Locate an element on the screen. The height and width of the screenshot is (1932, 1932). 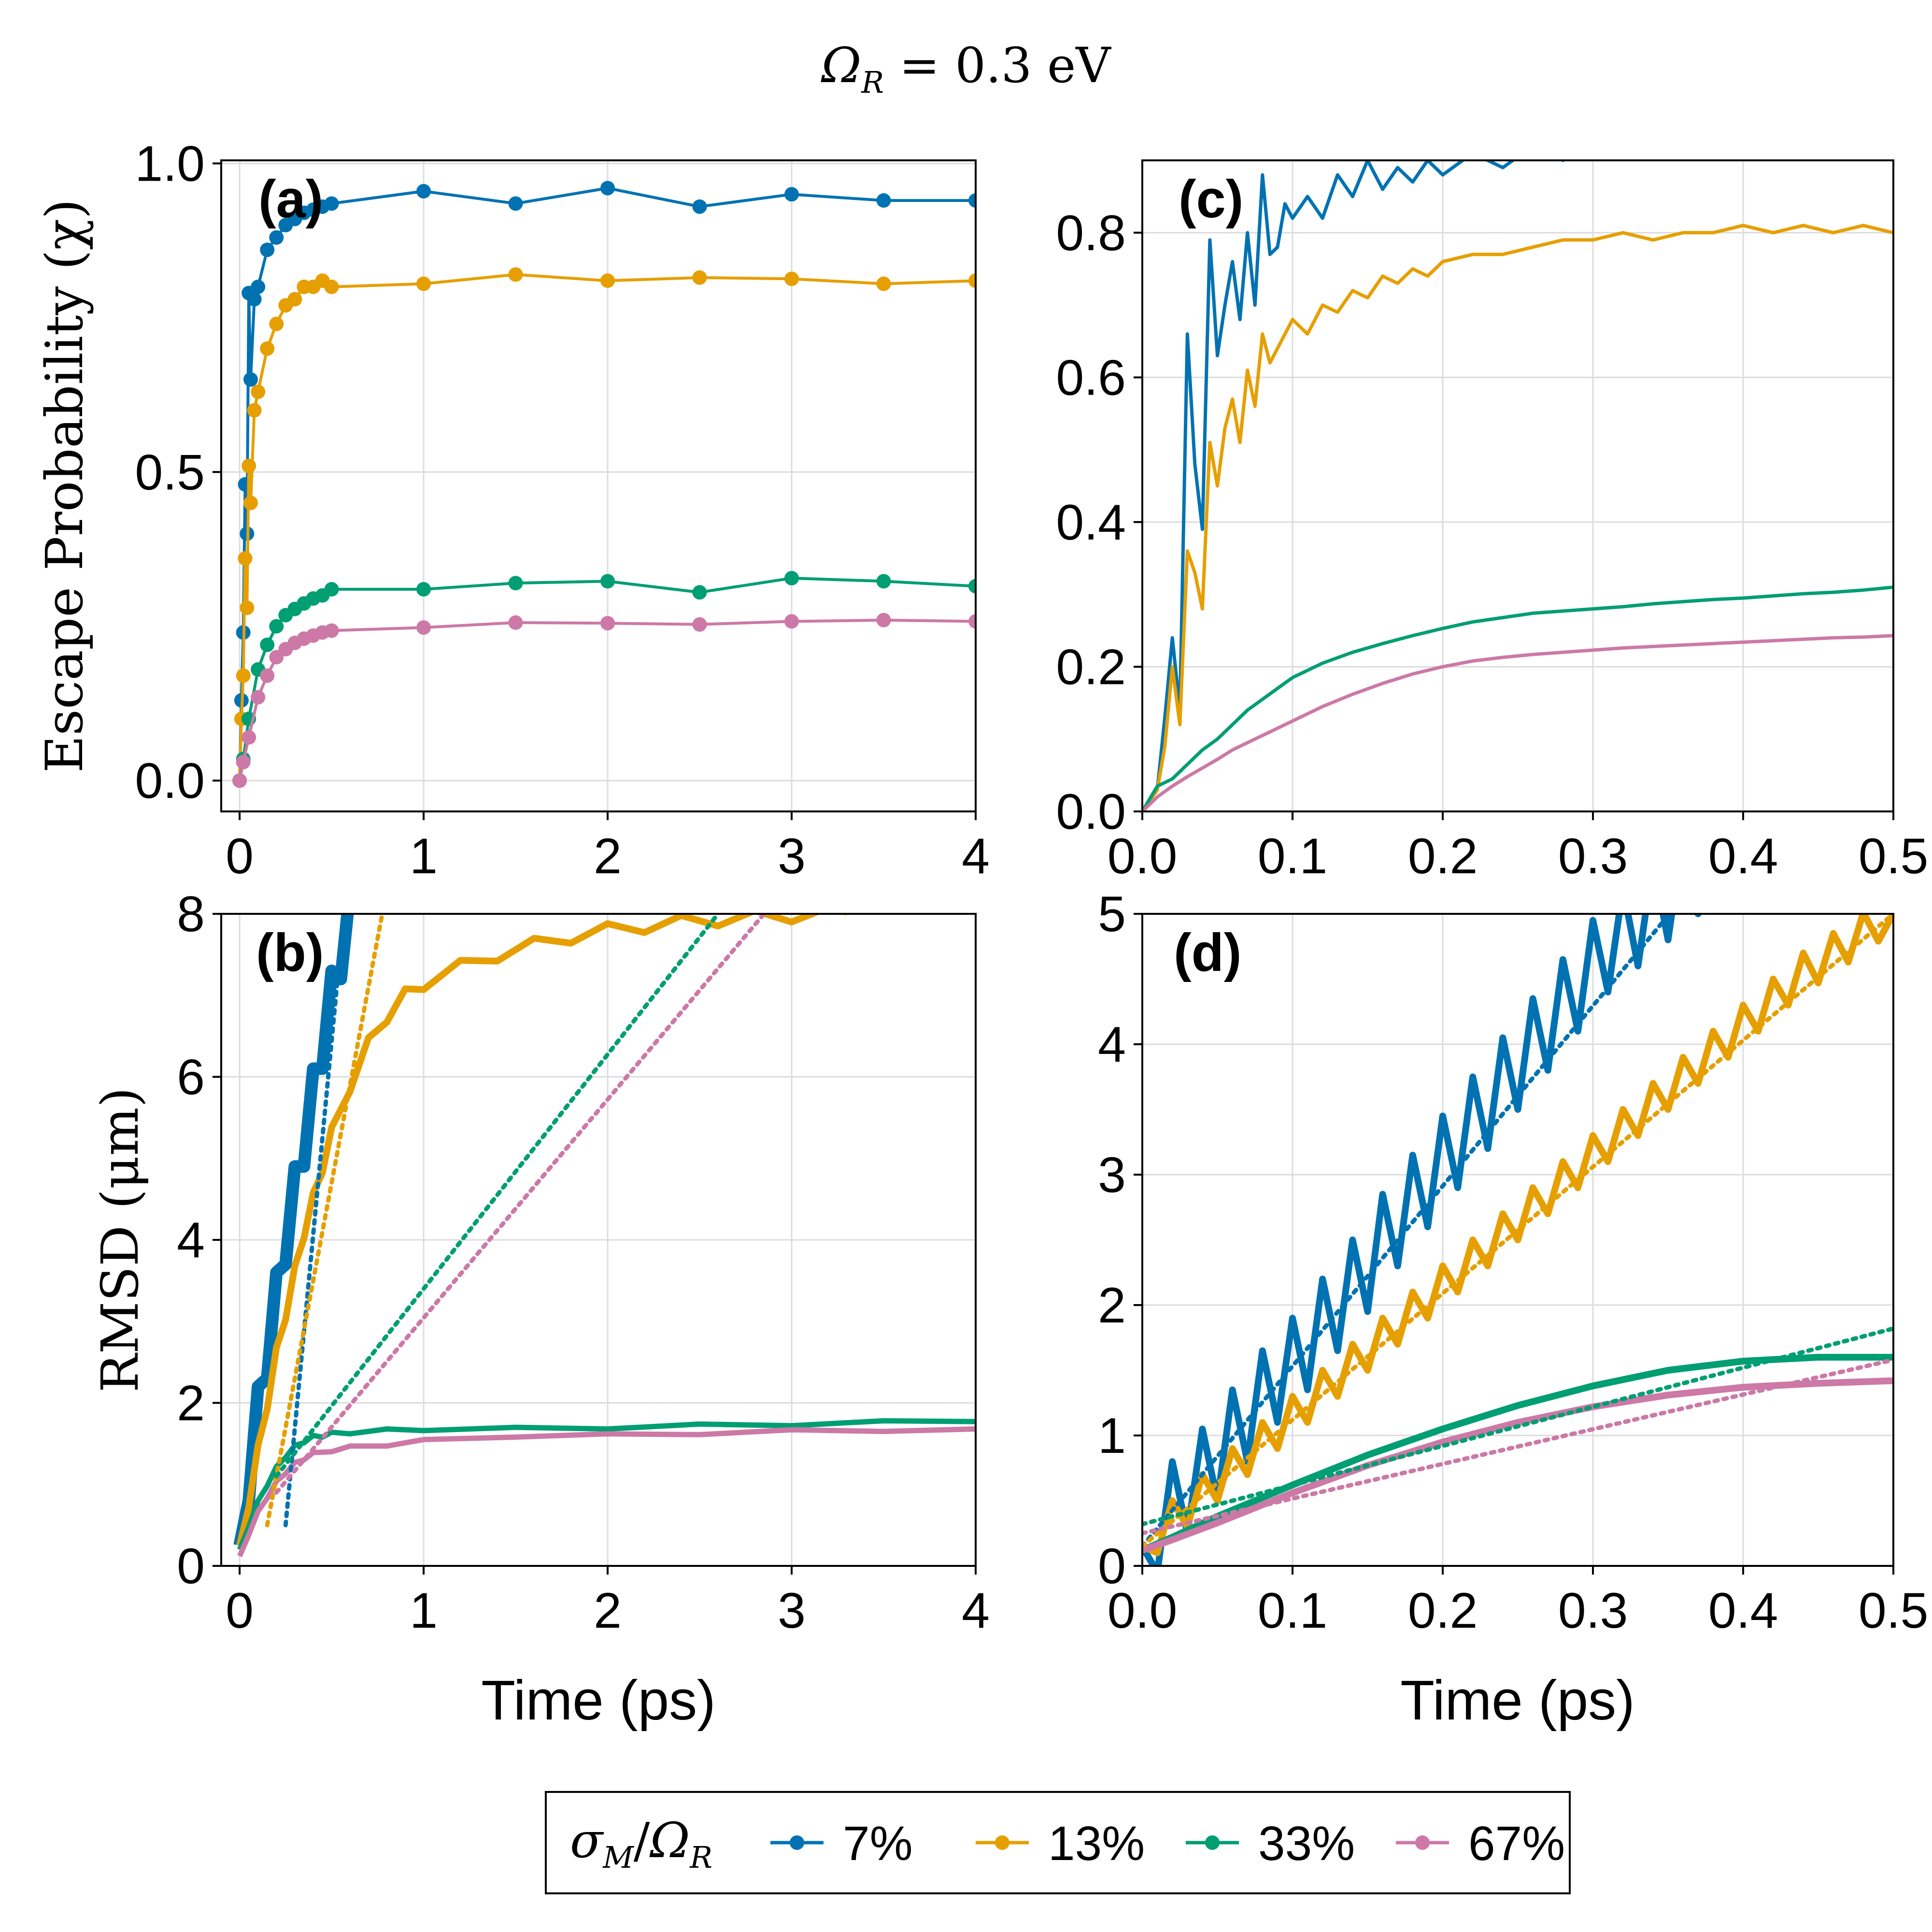
y-tick-label: 1.0 is located at coordinates (170, 164).